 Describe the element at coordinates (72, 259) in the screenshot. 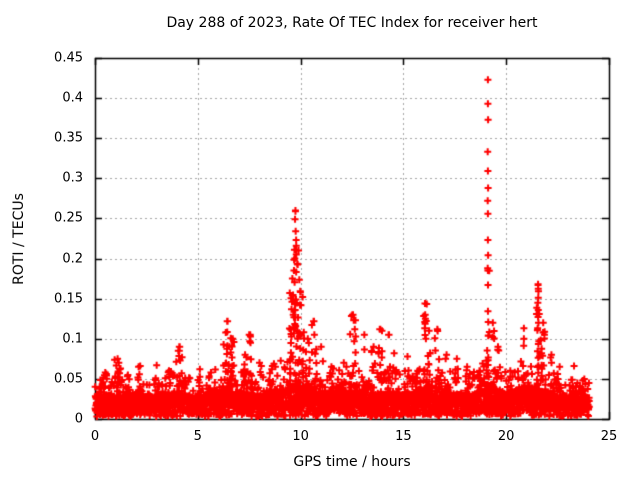

I see `y-tick-label: 0.2` at that location.